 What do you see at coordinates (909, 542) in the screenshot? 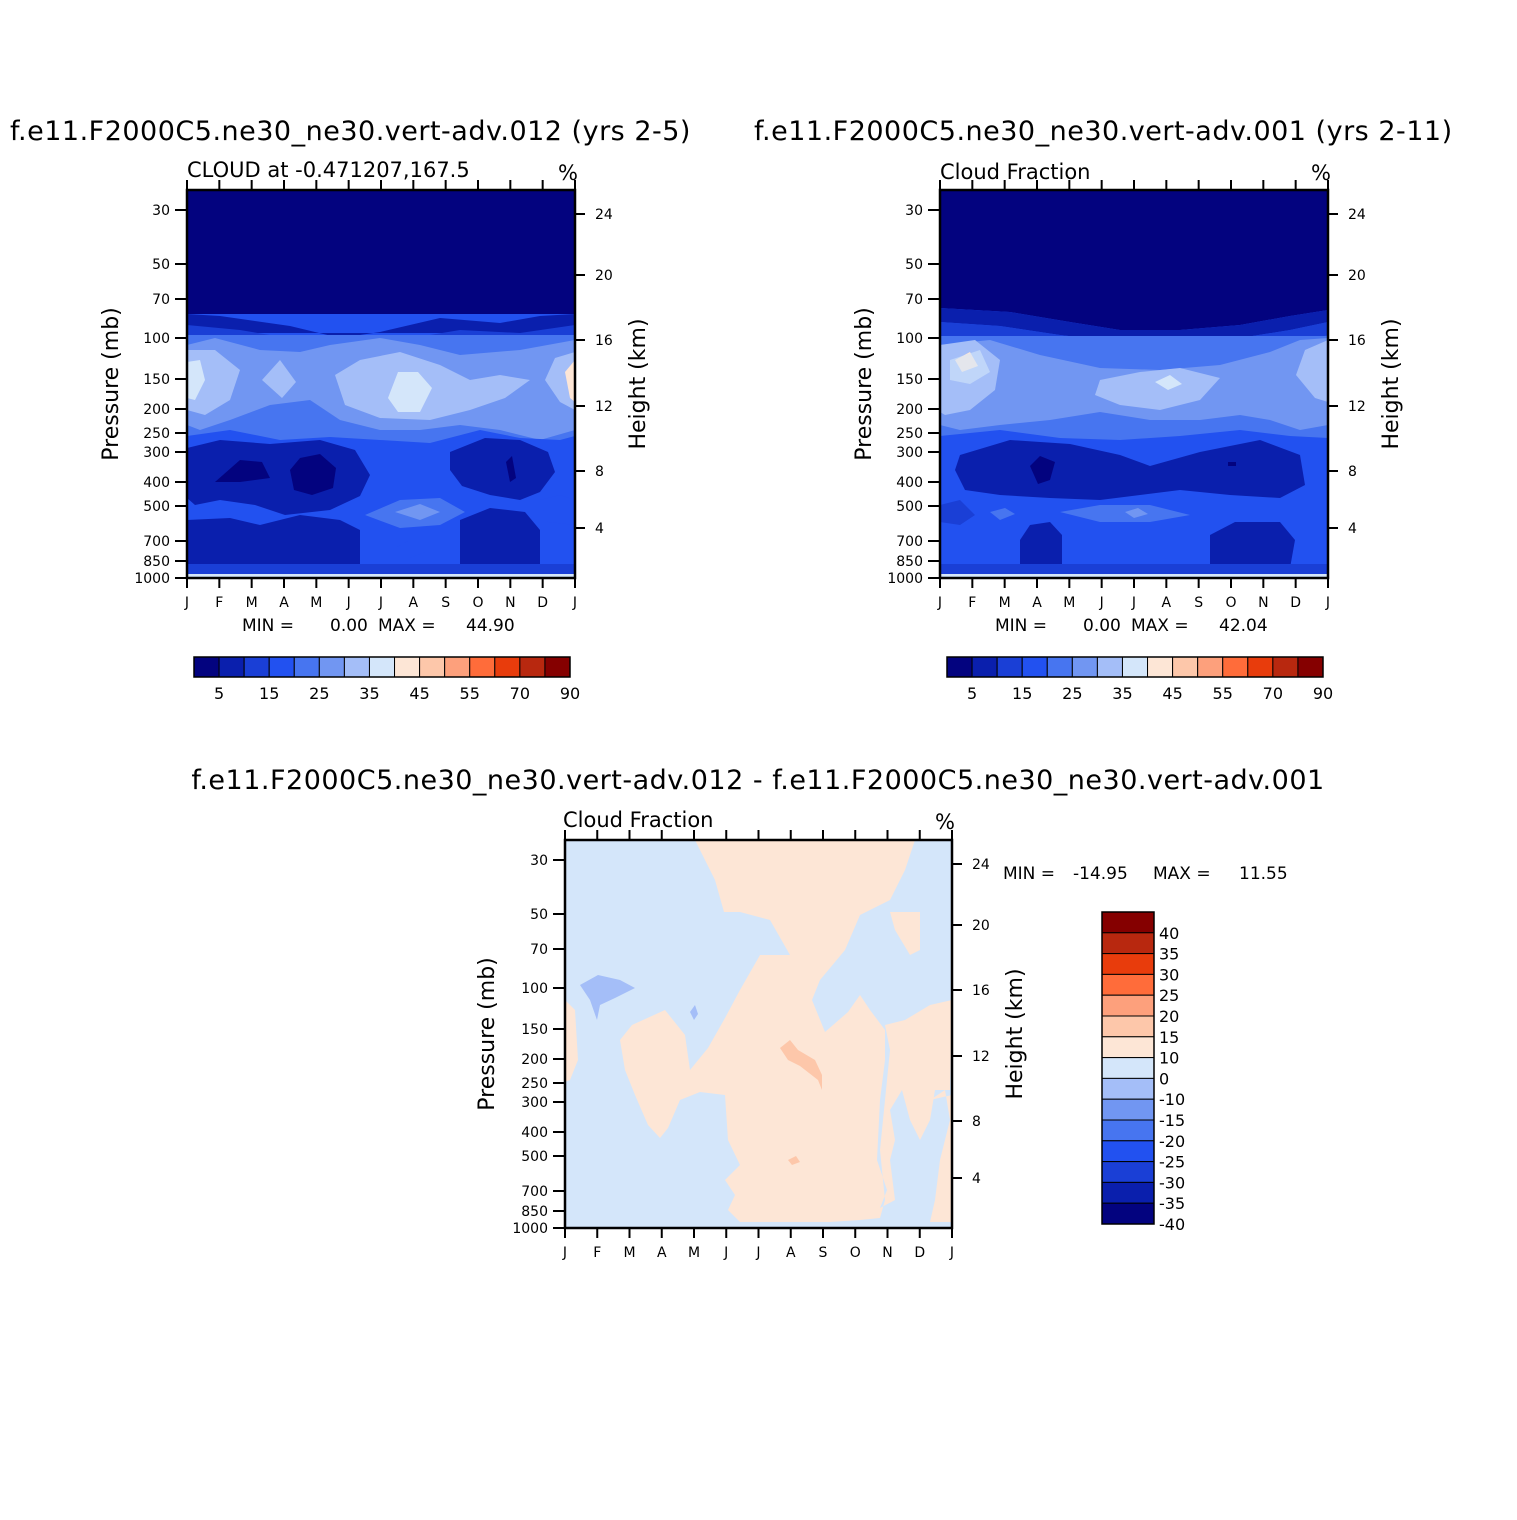
I see `y-tick-label: 700` at bounding box center [909, 542].